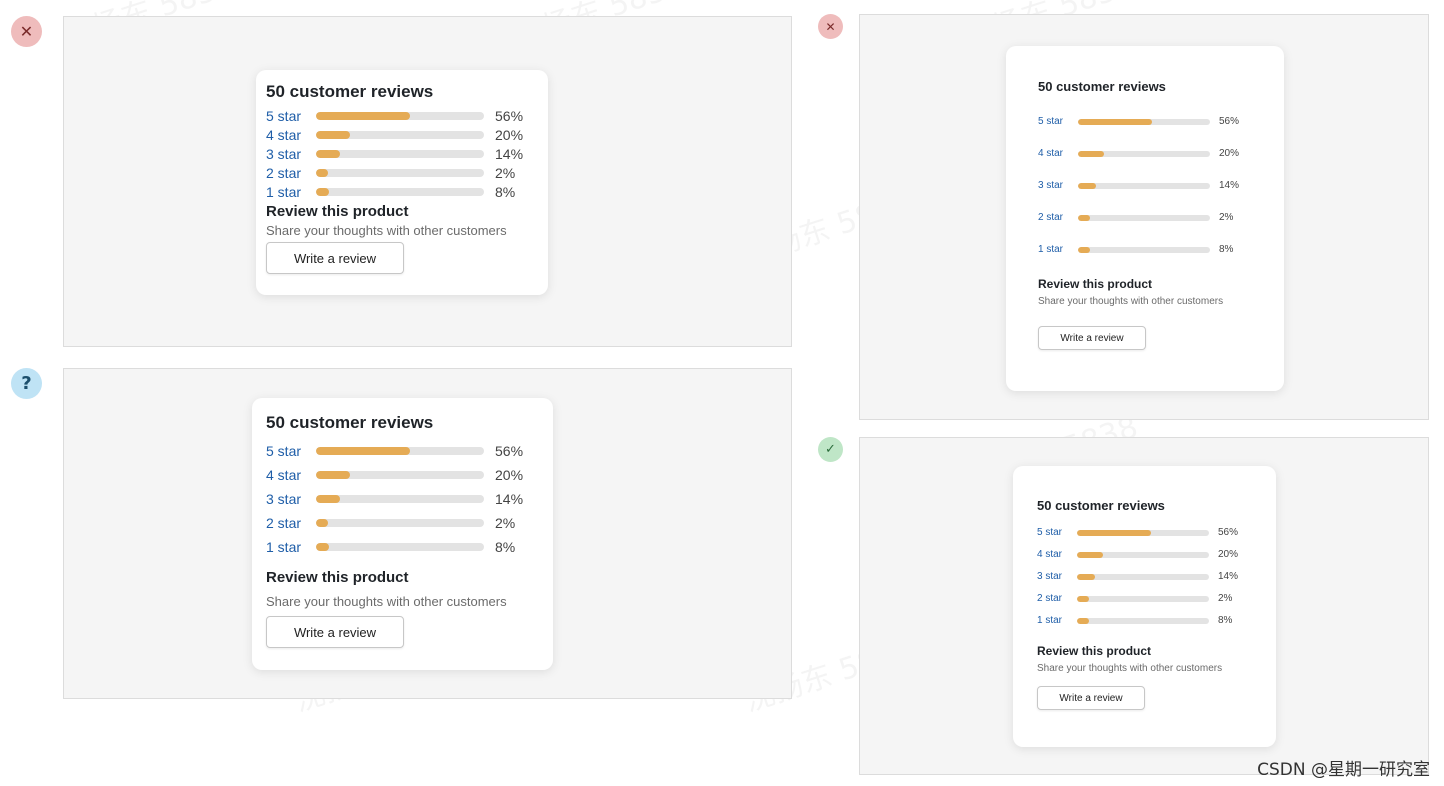 The image size is (1444, 786). I want to click on close-icon: ✕, so click(26, 31).